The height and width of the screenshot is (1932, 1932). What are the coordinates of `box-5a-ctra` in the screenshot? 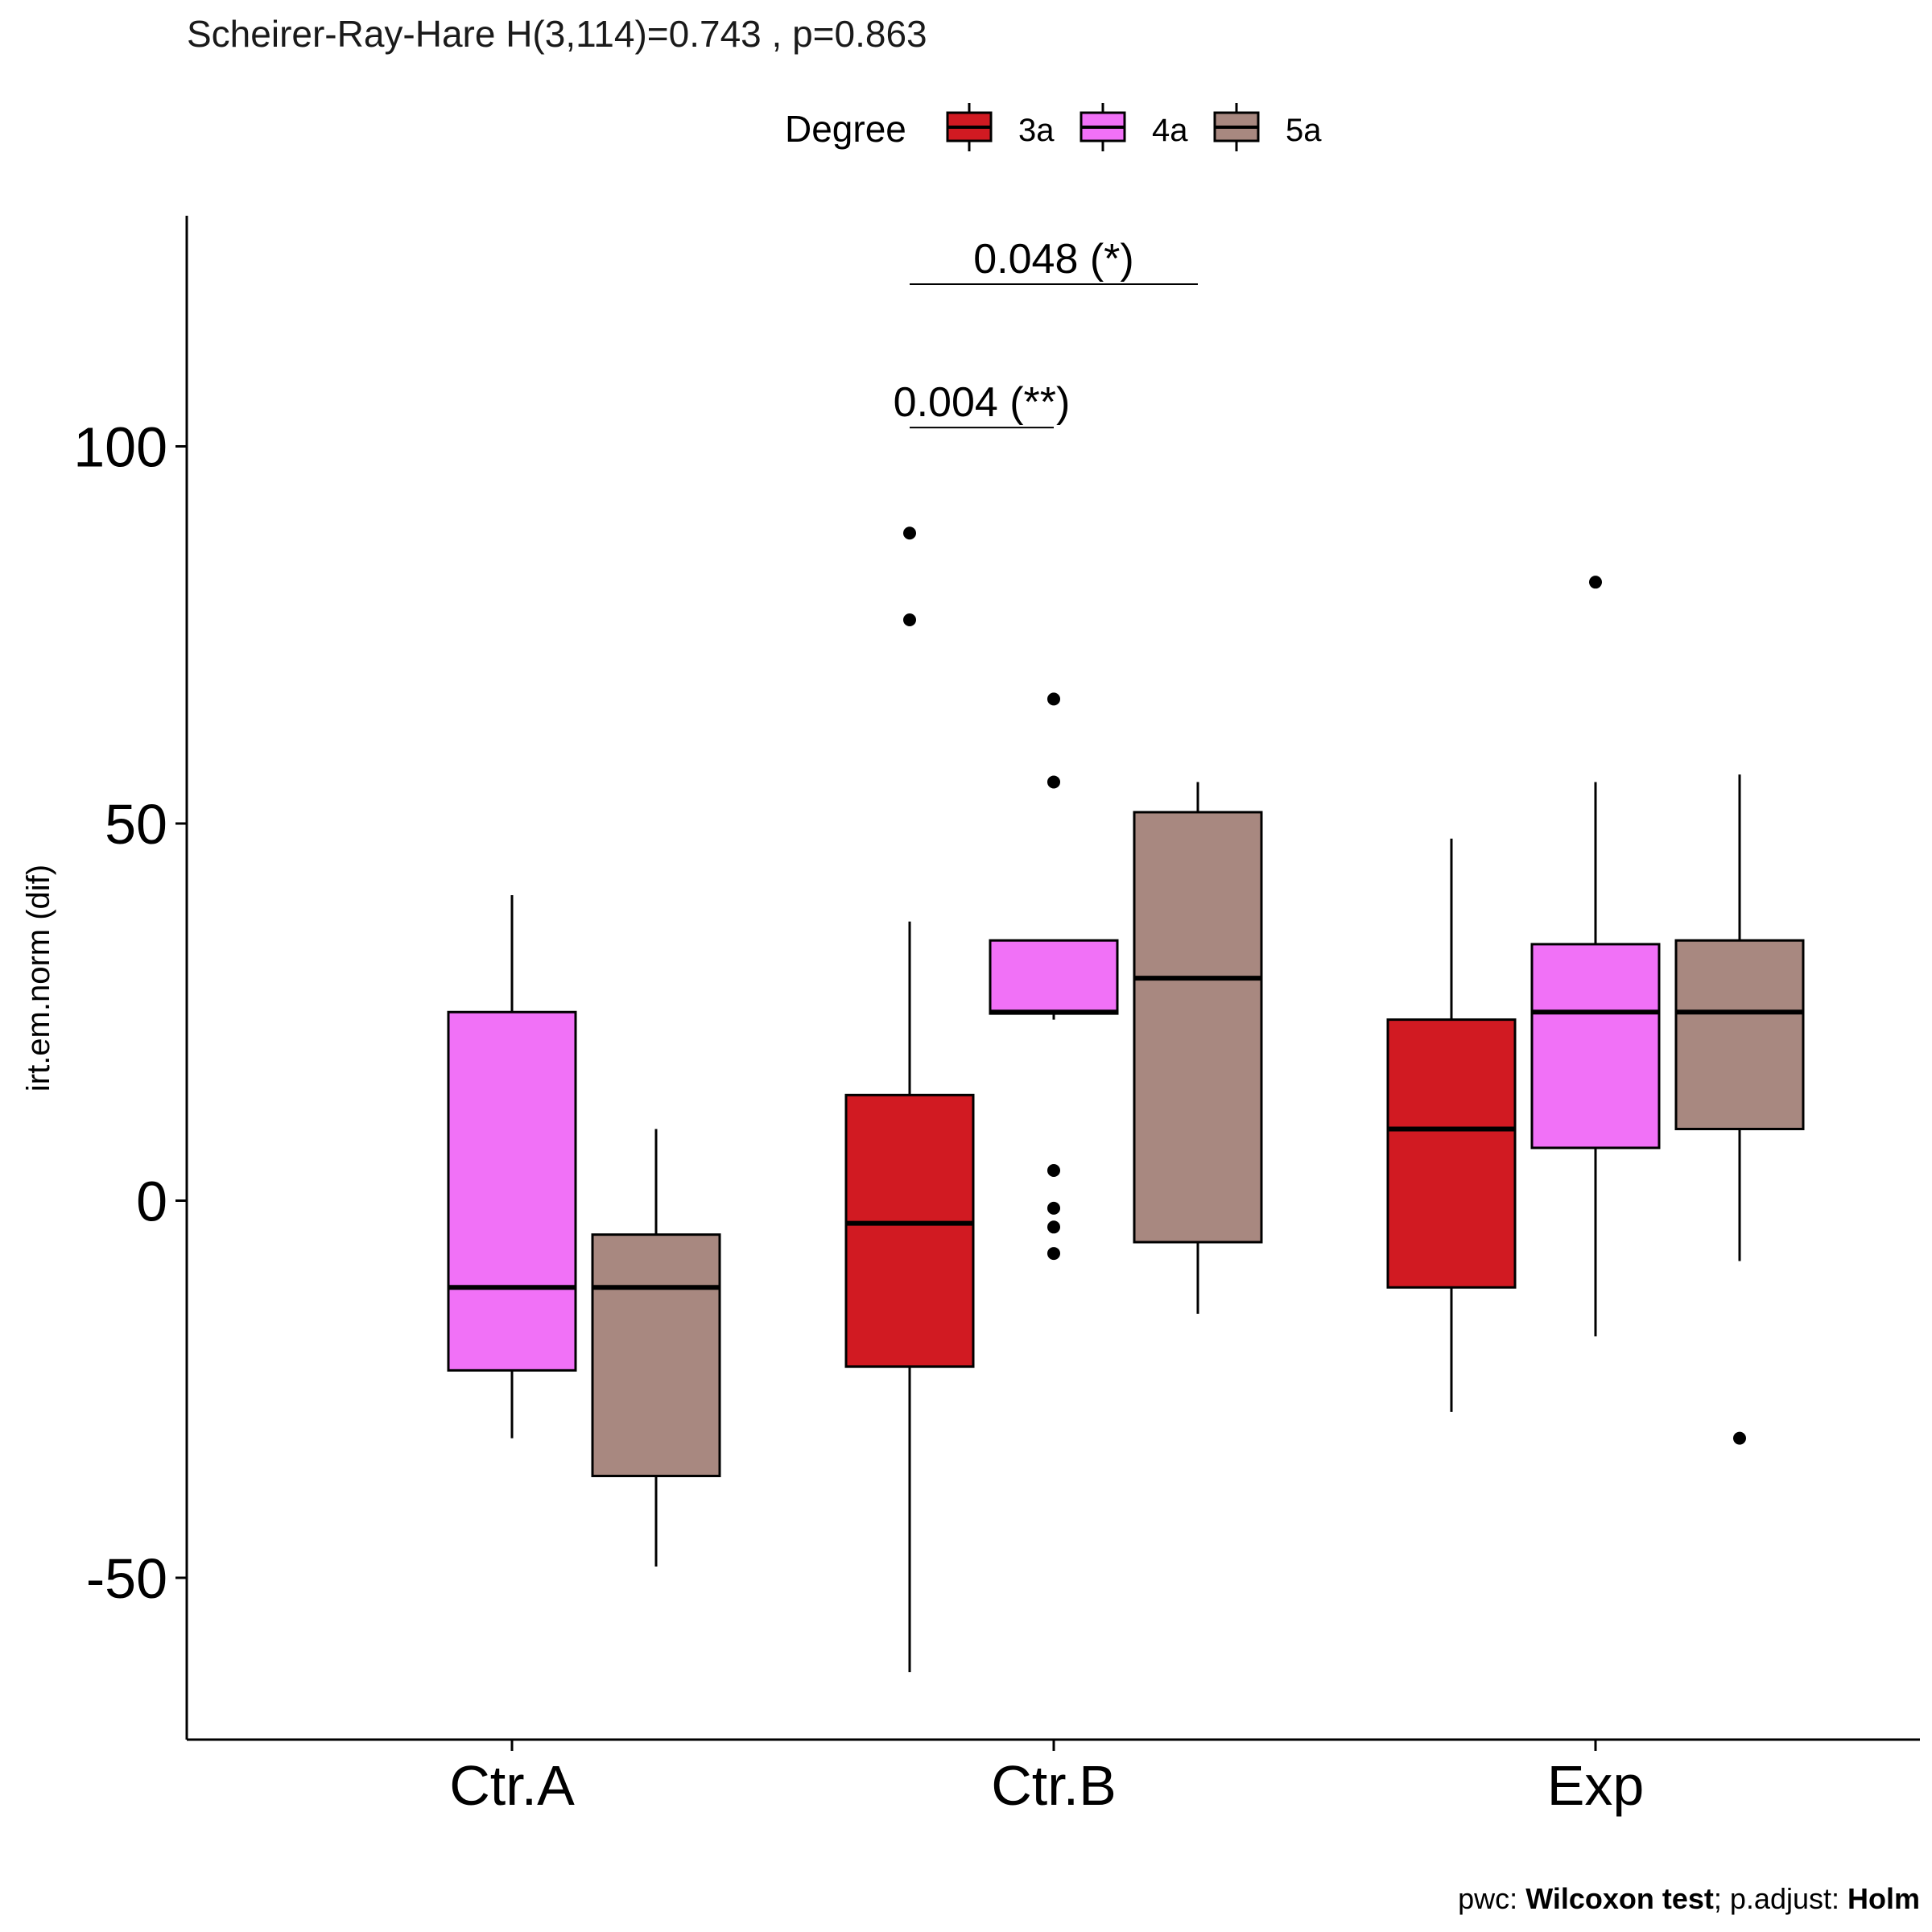 It's located at (656, 1348).